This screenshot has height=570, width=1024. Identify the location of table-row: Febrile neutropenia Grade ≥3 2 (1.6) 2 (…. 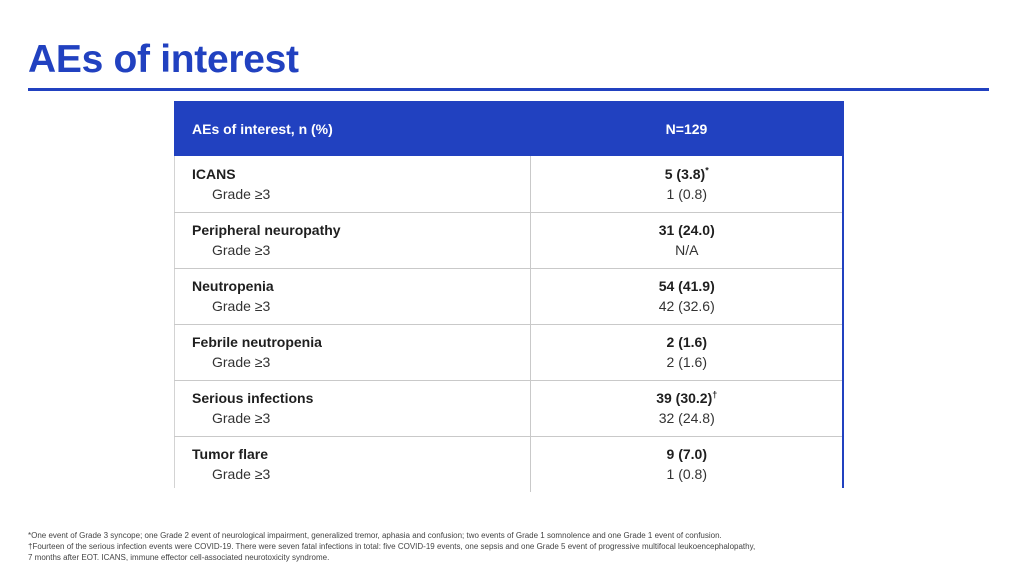
(508, 352).